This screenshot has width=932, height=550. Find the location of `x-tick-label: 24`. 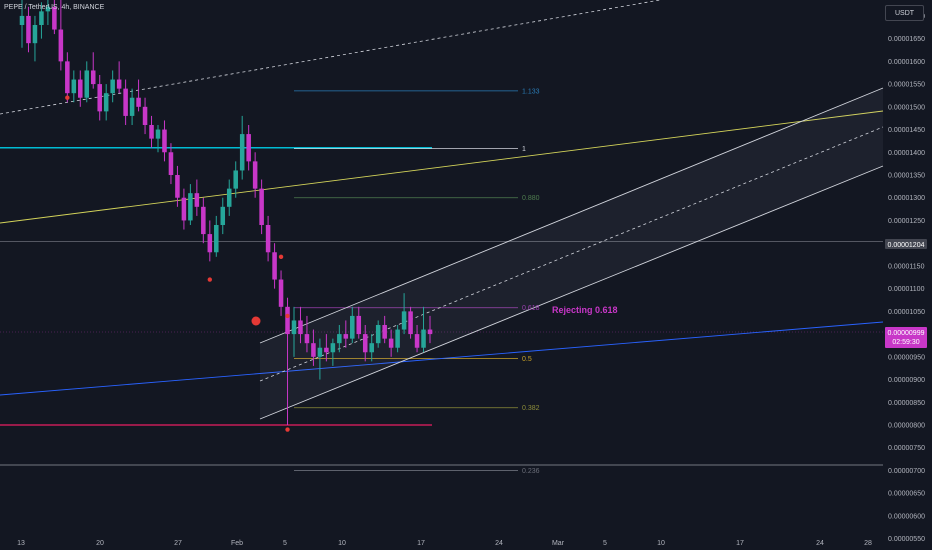

x-tick-label: 24 is located at coordinates (820, 543).